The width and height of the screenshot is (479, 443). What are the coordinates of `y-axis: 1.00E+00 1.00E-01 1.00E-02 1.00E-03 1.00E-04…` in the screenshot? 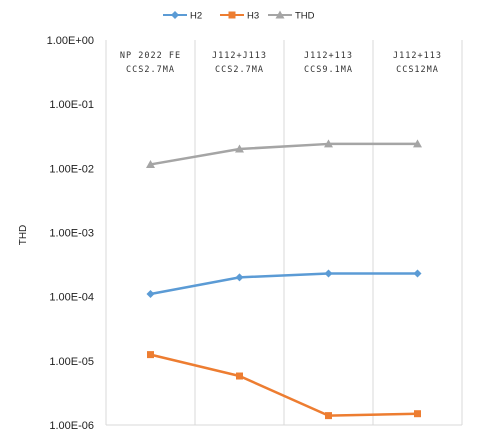 It's located at (70, 233).